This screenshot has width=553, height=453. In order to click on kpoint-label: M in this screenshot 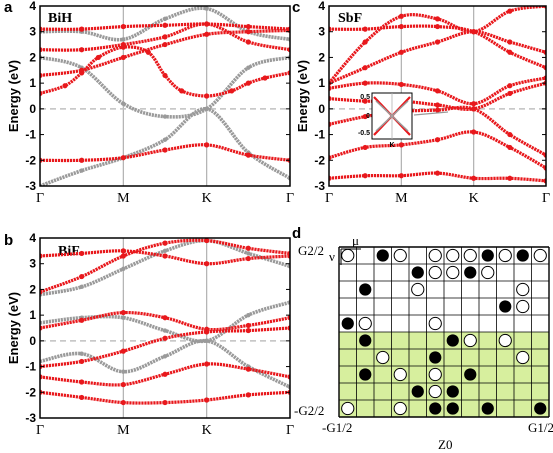, I will do `click(123, 430)`.